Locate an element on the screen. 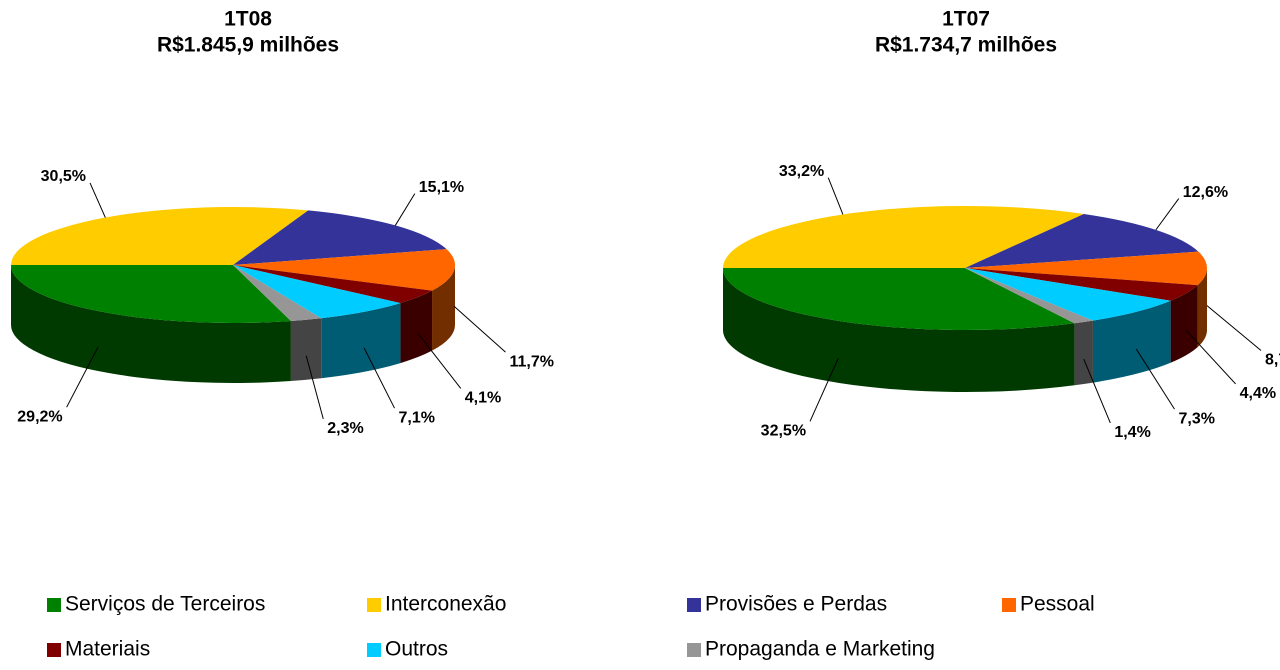 The width and height of the screenshot is (1280, 670). data-label: 7,3% is located at coordinates (1196, 418).